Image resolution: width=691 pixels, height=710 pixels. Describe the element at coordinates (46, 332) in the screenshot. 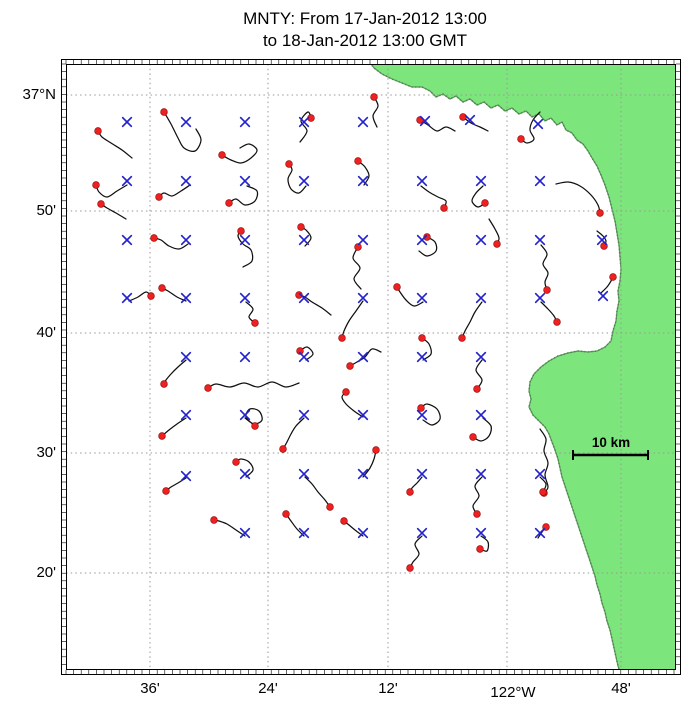

I see `y-tick-label-40: 40'` at that location.